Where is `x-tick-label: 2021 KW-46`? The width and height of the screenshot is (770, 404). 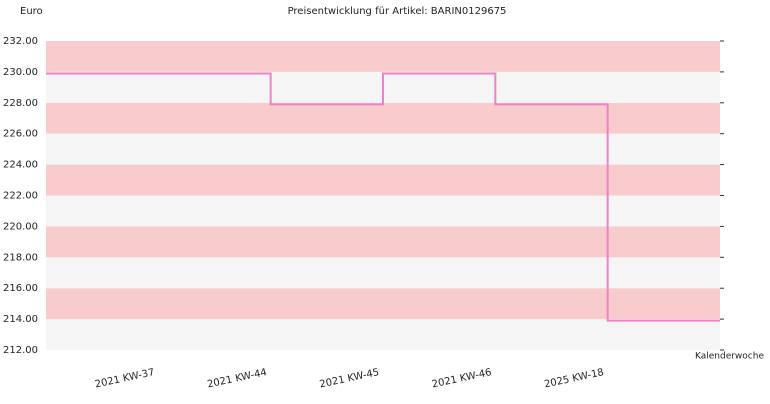
x-tick-label: 2021 KW-46 is located at coordinates (462, 378).